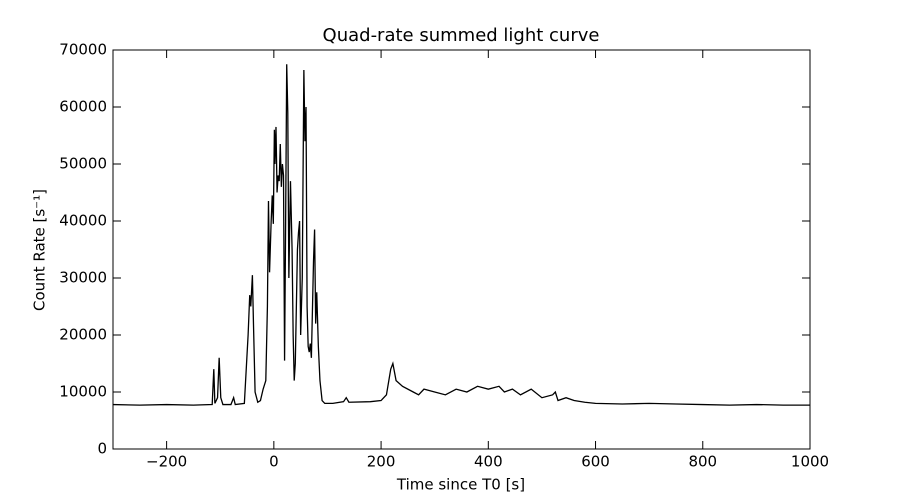 Image resolution: width=900 pixels, height=500 pixels. I want to click on x-tick-label: 0, so click(274, 462).